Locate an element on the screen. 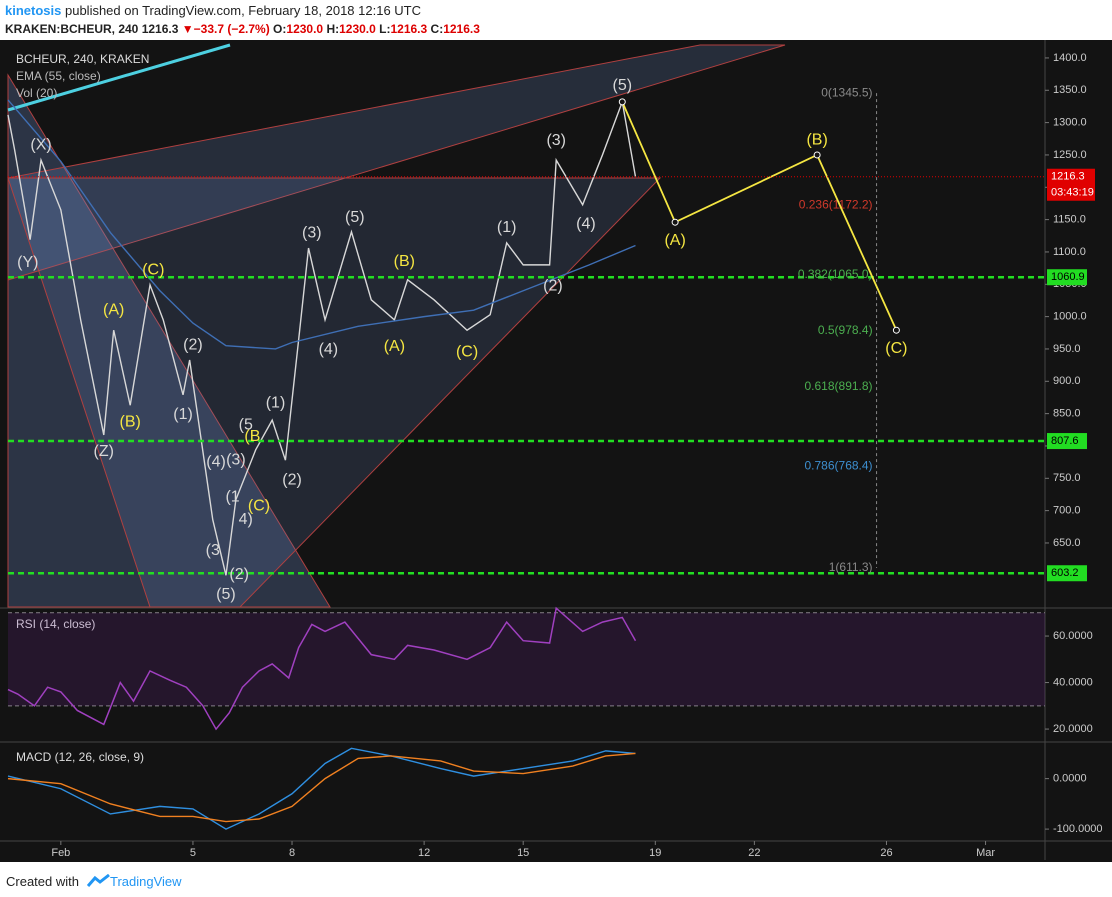 The height and width of the screenshot is (897, 1112). y-tick-label: 1150.0 is located at coordinates (1069, 220).